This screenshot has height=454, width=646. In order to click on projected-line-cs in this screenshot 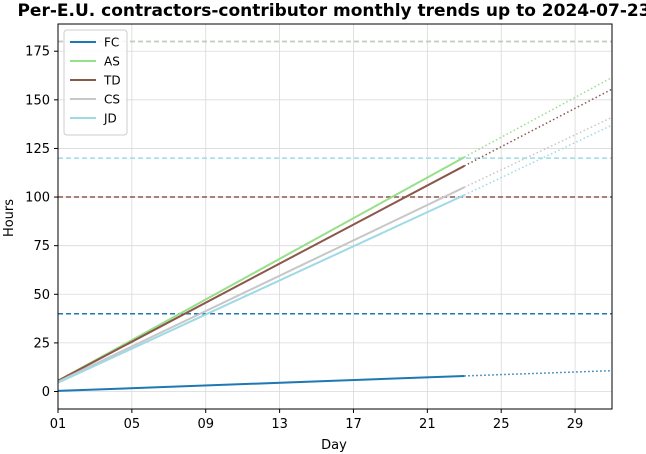, I will do `click(538, 152)`.